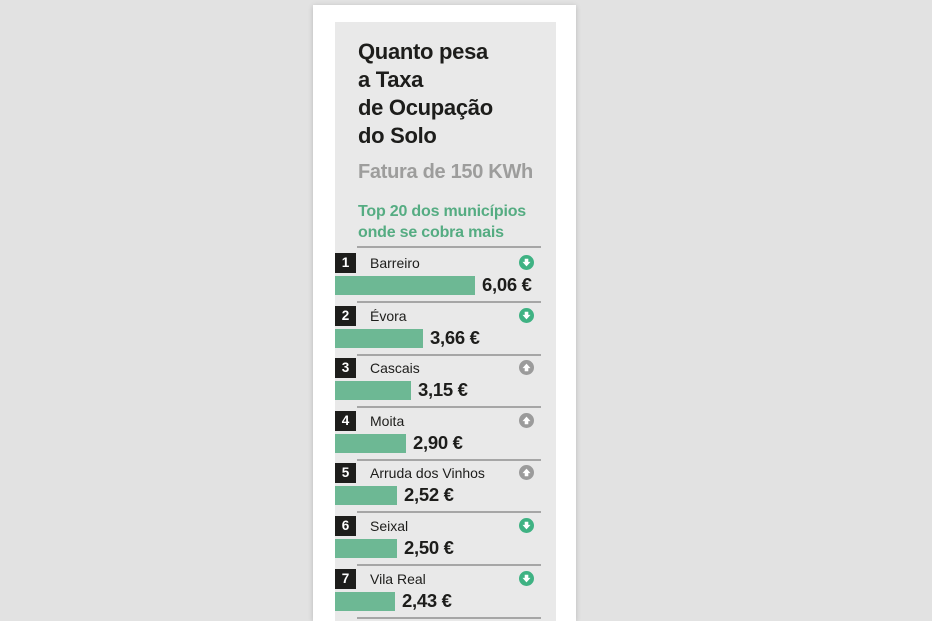 Image resolution: width=932 pixels, height=621 pixels. I want to click on municipality-name: Cascais, so click(395, 368).